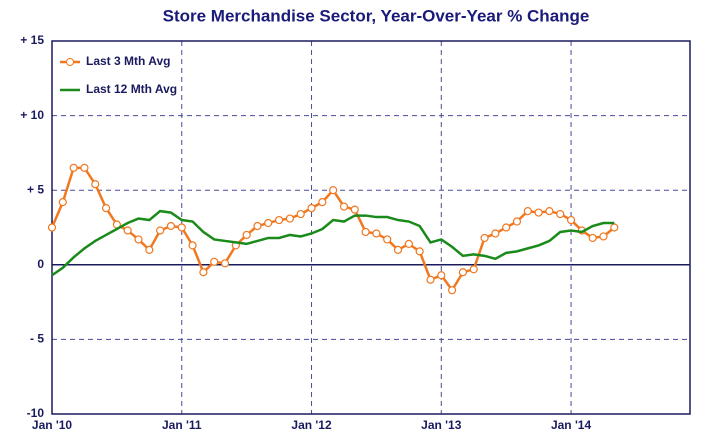 Image resolution: width=720 pixels, height=439 pixels. What do you see at coordinates (32, 40) in the screenshot?
I see `y-tick-label: + 15` at bounding box center [32, 40].